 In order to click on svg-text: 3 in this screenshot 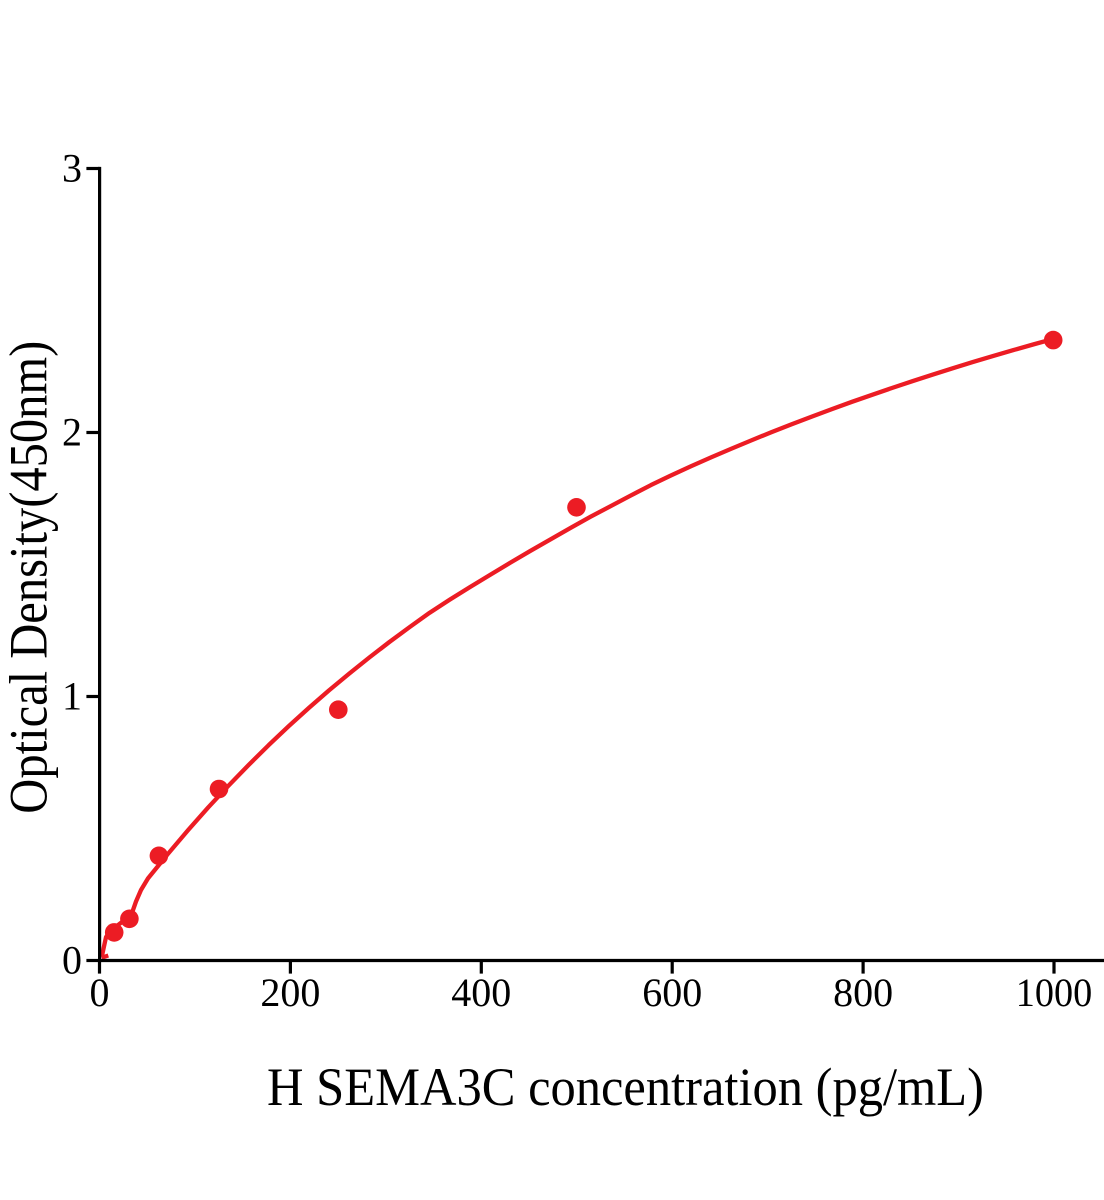, I will do `click(72, 168)`.